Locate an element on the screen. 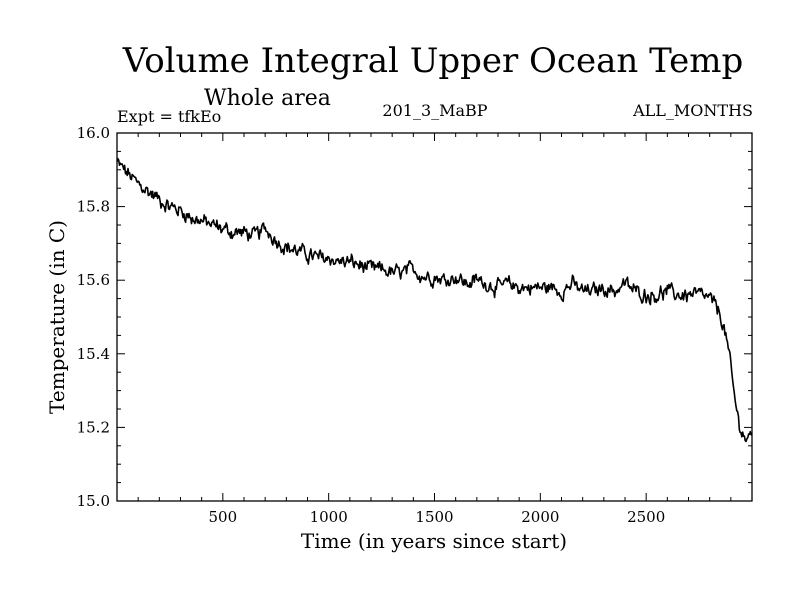 The height and width of the screenshot is (605, 800). x-tick-label: 500 is located at coordinates (223, 517).